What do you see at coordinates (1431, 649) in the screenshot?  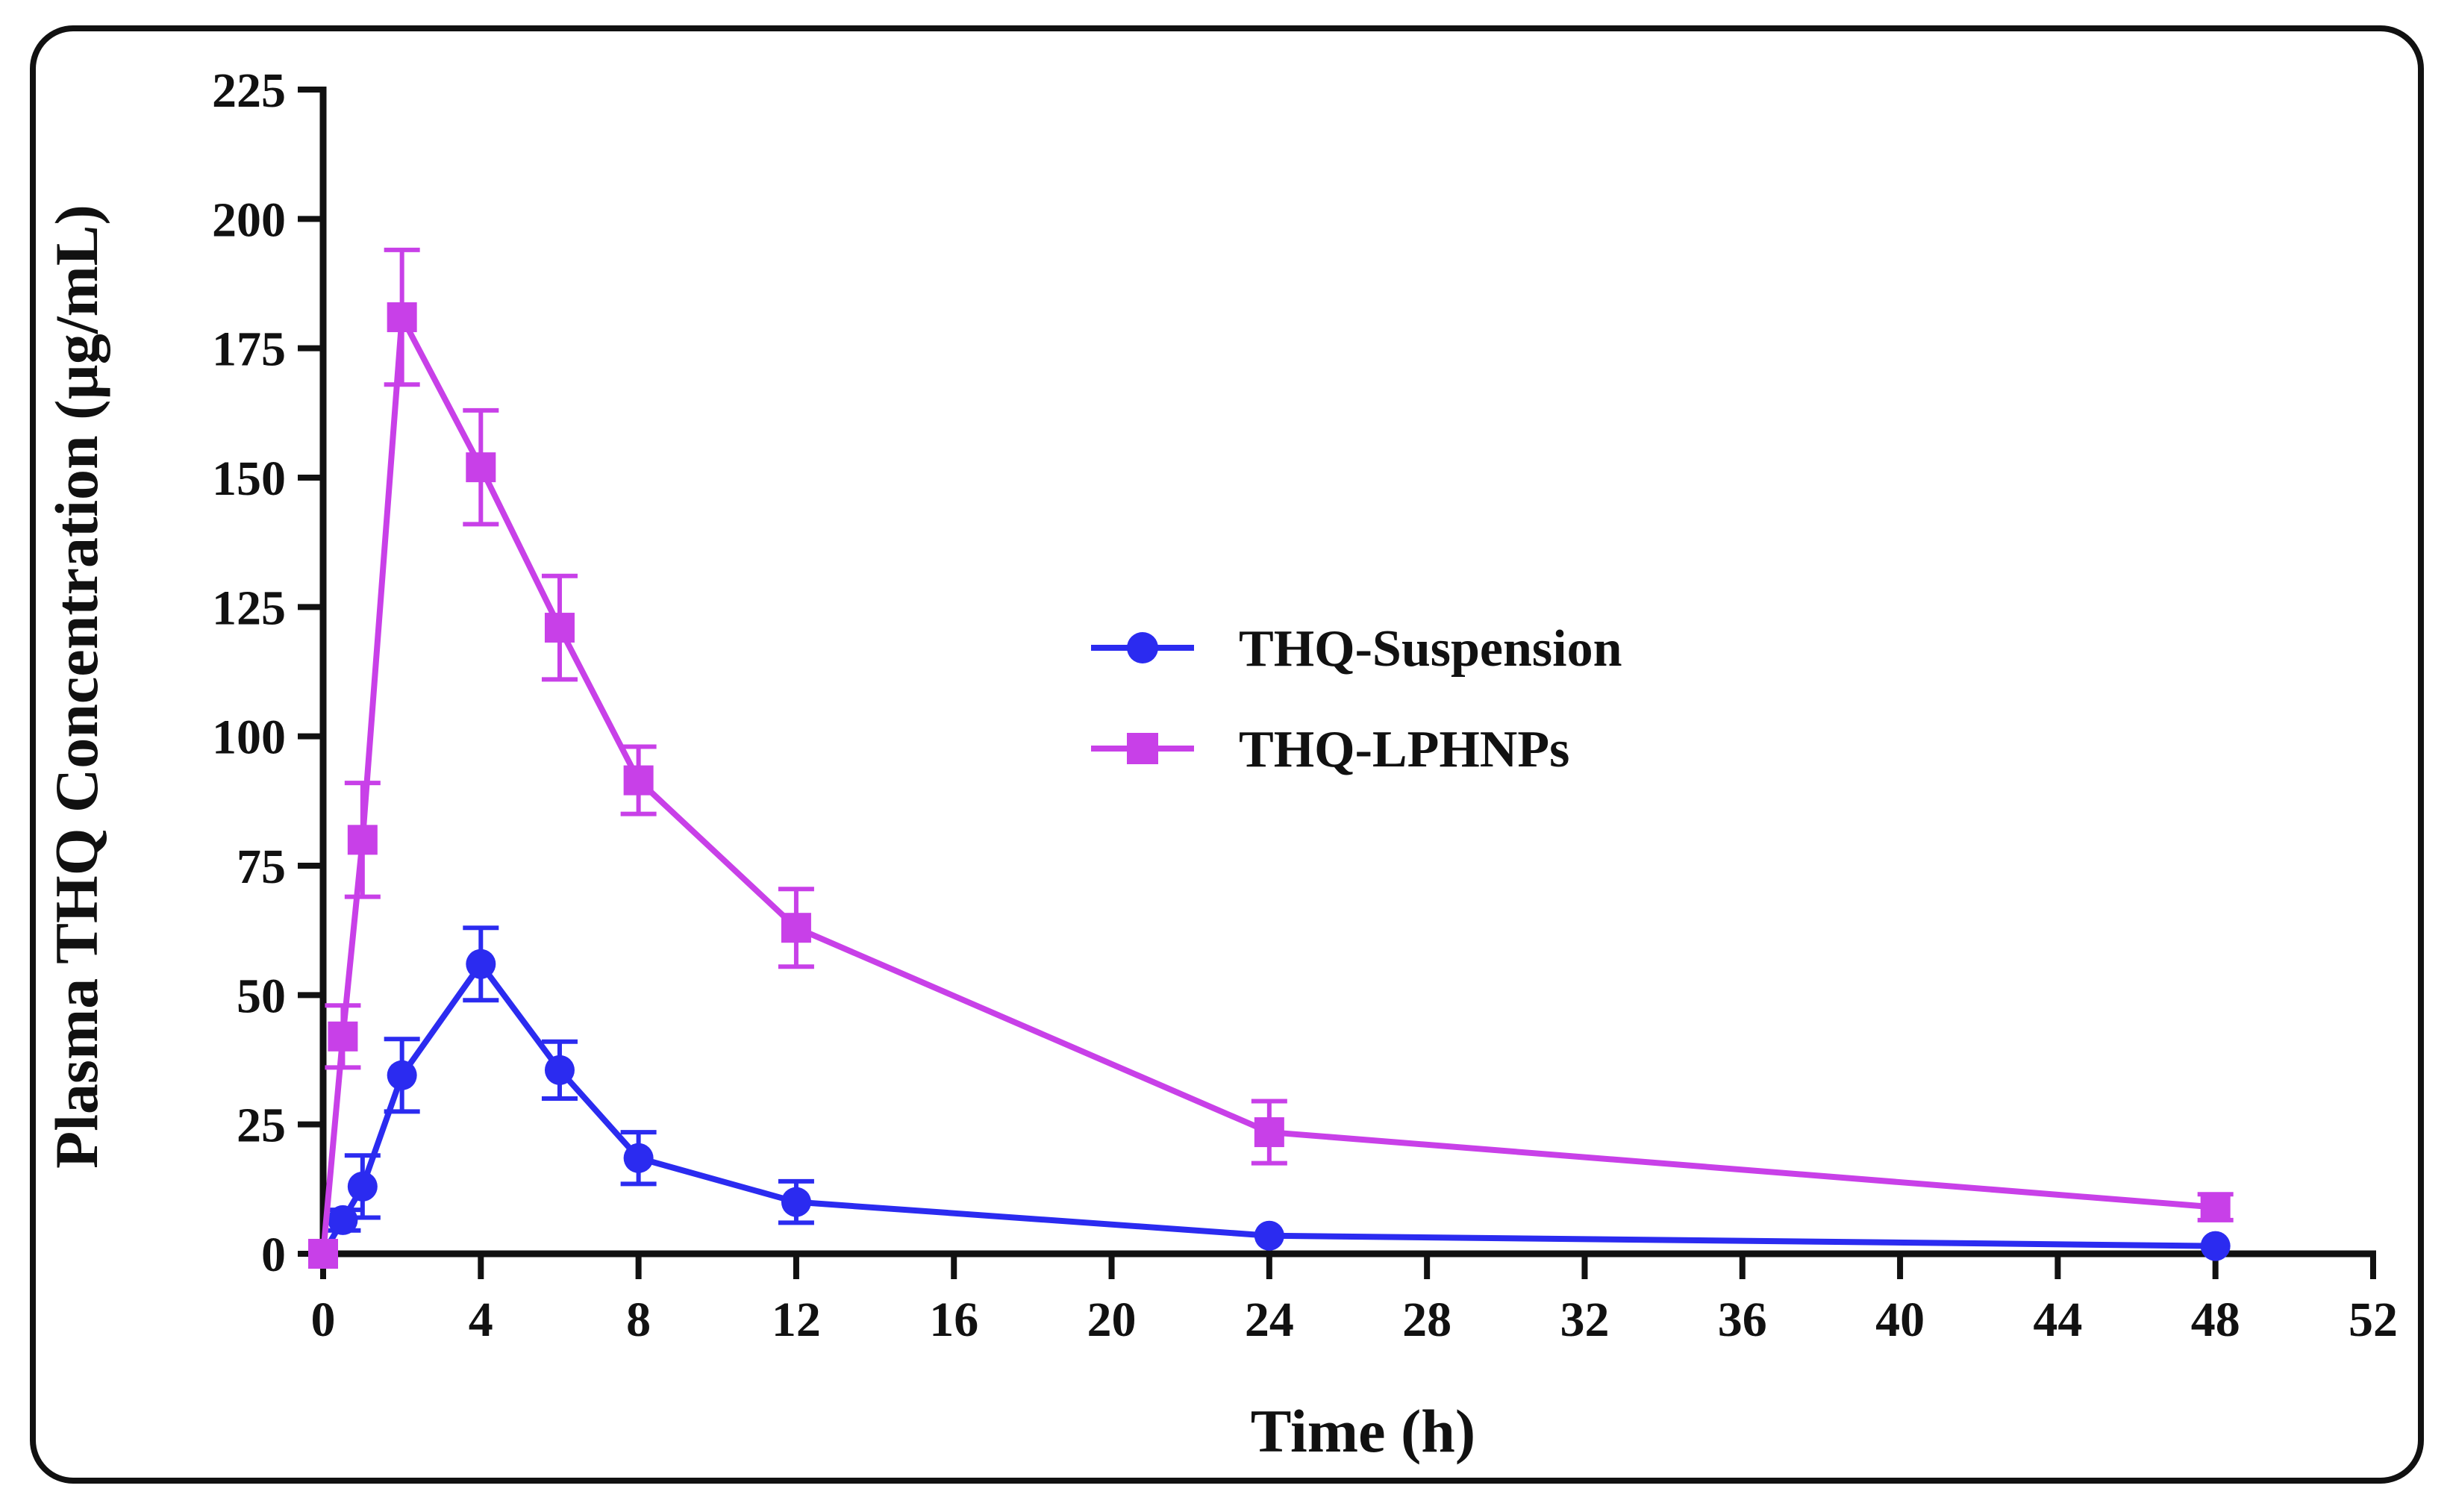 I see `legend-label: THQ-Suspension` at bounding box center [1431, 649].